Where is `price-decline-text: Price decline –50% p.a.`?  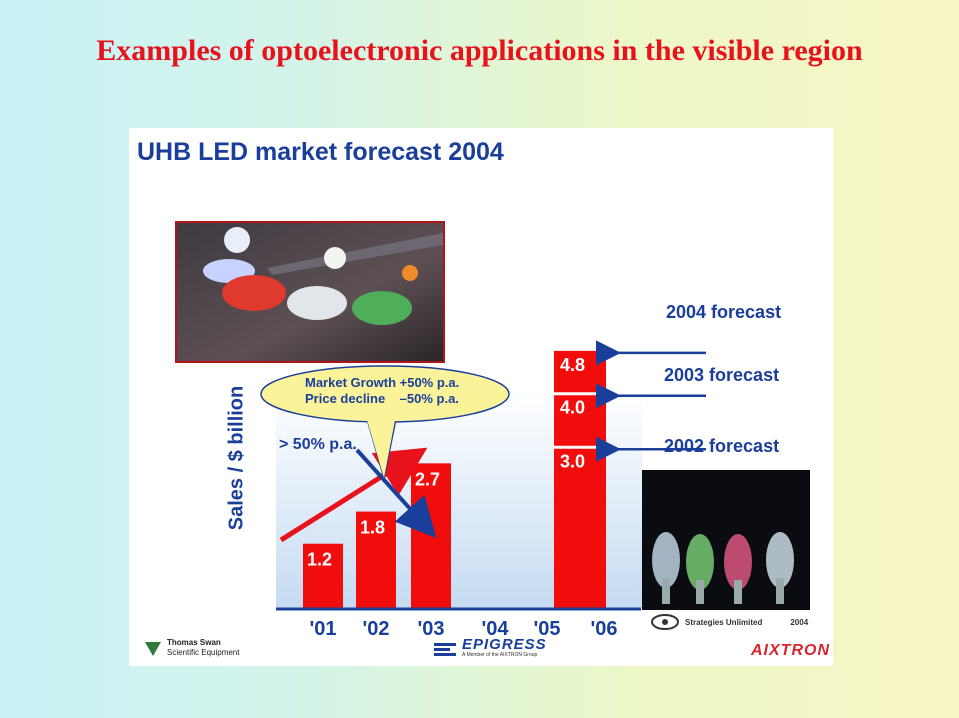
price-decline-text: Price decline –50% p.a. is located at coordinates (382, 398).